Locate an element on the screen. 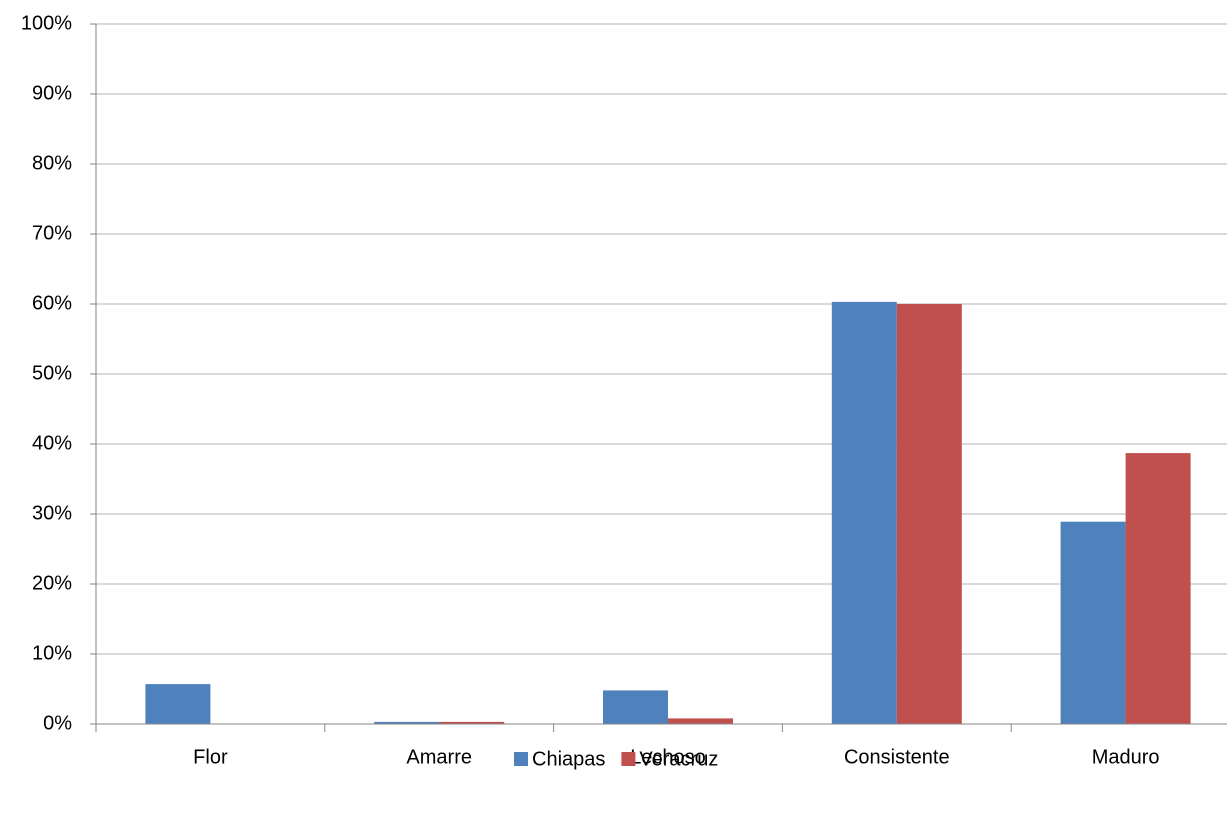 The height and width of the screenshot is (827, 1227). x-tick-label: Maduro is located at coordinates (1126, 757).